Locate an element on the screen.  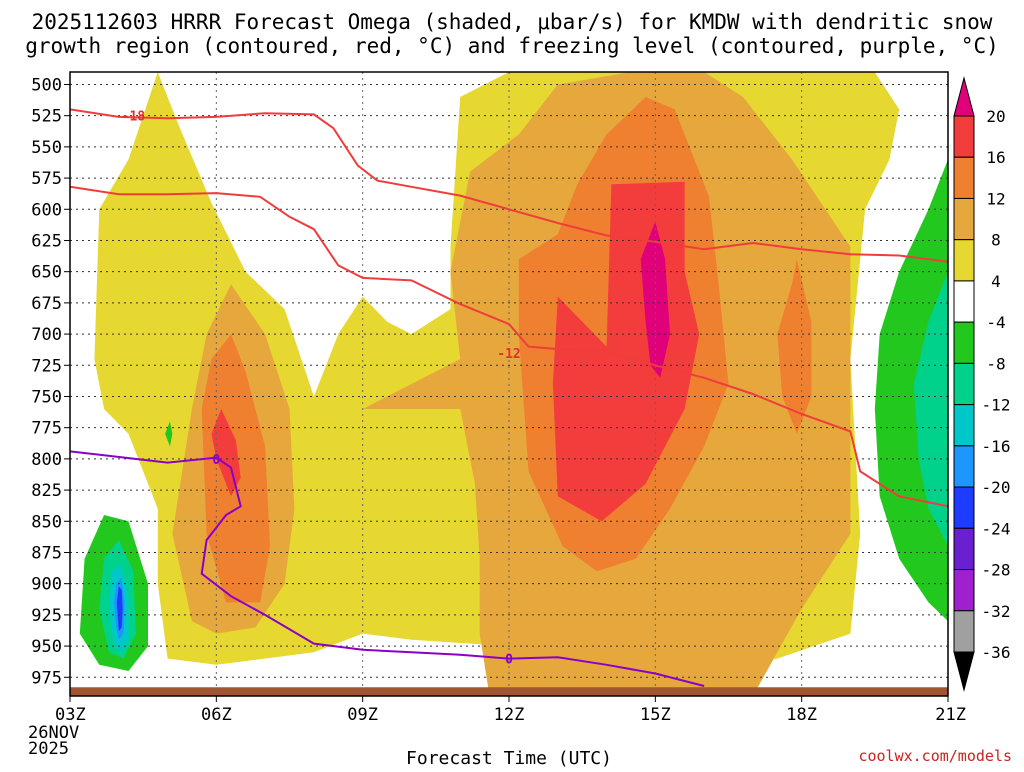
y-tick-label: 975 is located at coordinates (46, 678).